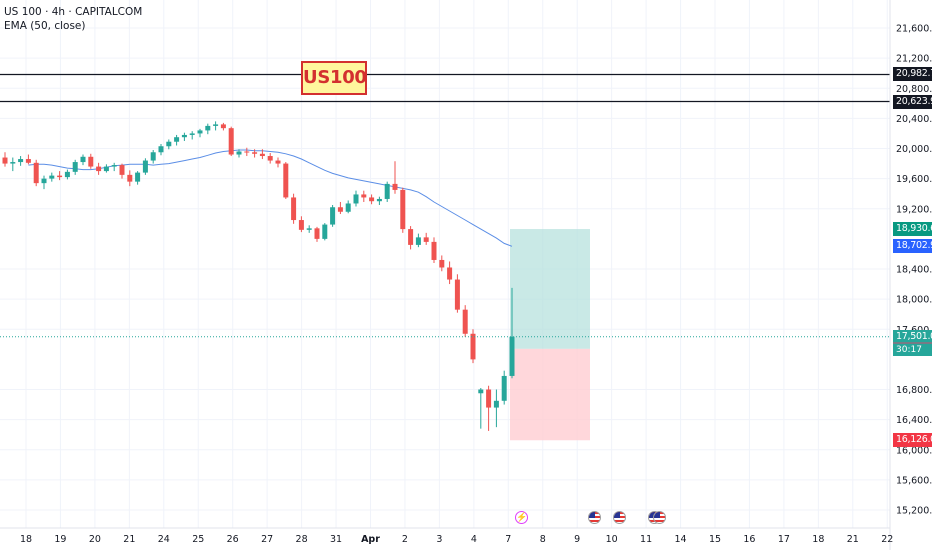  What do you see at coordinates (914, 450) in the screenshot?
I see `price-tick-label: 16,000.0` at bounding box center [914, 450].